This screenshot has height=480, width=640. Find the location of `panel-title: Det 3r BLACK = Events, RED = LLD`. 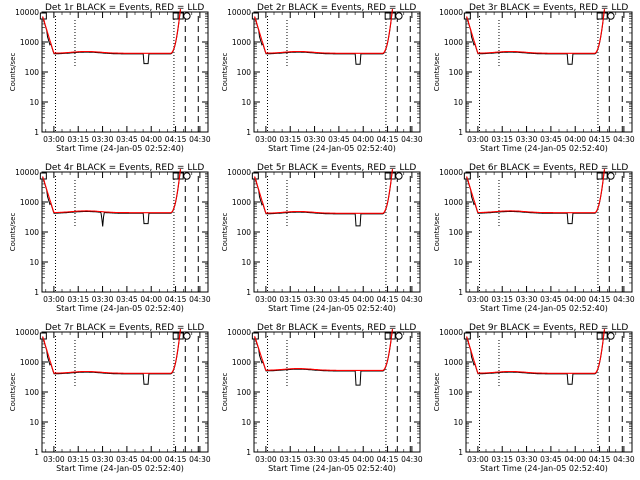

panel-title: Det 3r BLACK = Events, RED = LLD is located at coordinates (548, 8).